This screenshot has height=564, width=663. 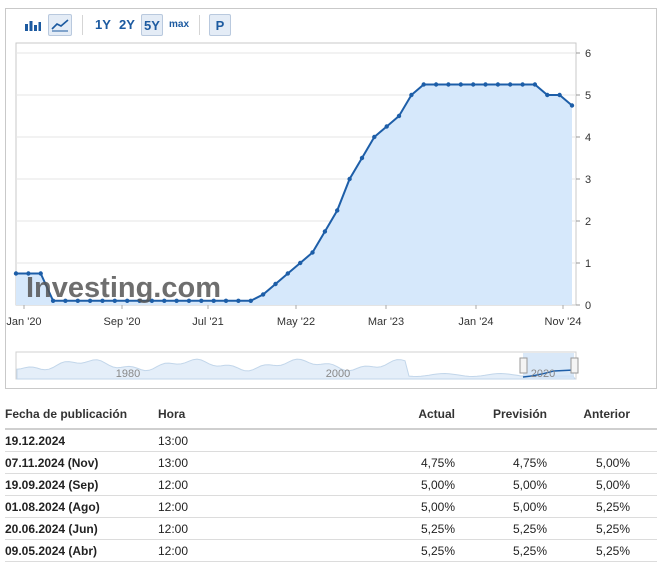 What do you see at coordinates (35, 441) in the screenshot?
I see `cell-release-date: 19.12.2024` at bounding box center [35, 441].